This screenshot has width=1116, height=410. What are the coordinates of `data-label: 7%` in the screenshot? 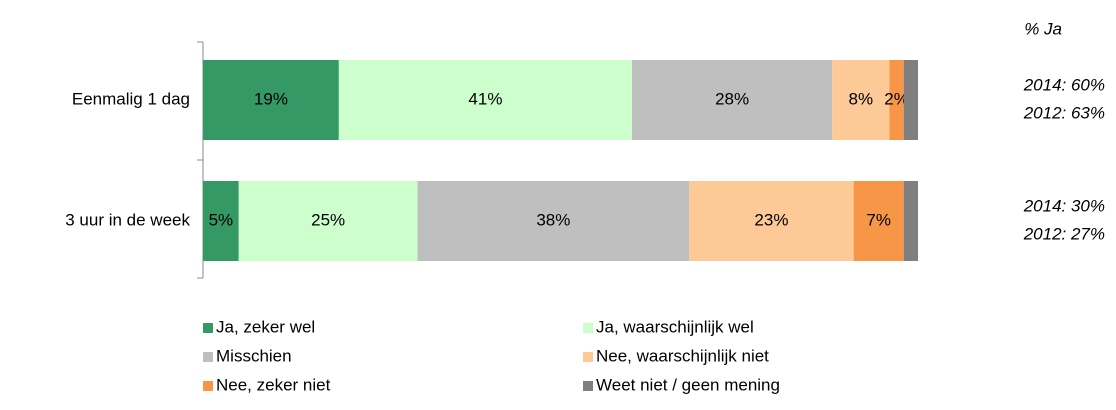 It's located at (878, 219).